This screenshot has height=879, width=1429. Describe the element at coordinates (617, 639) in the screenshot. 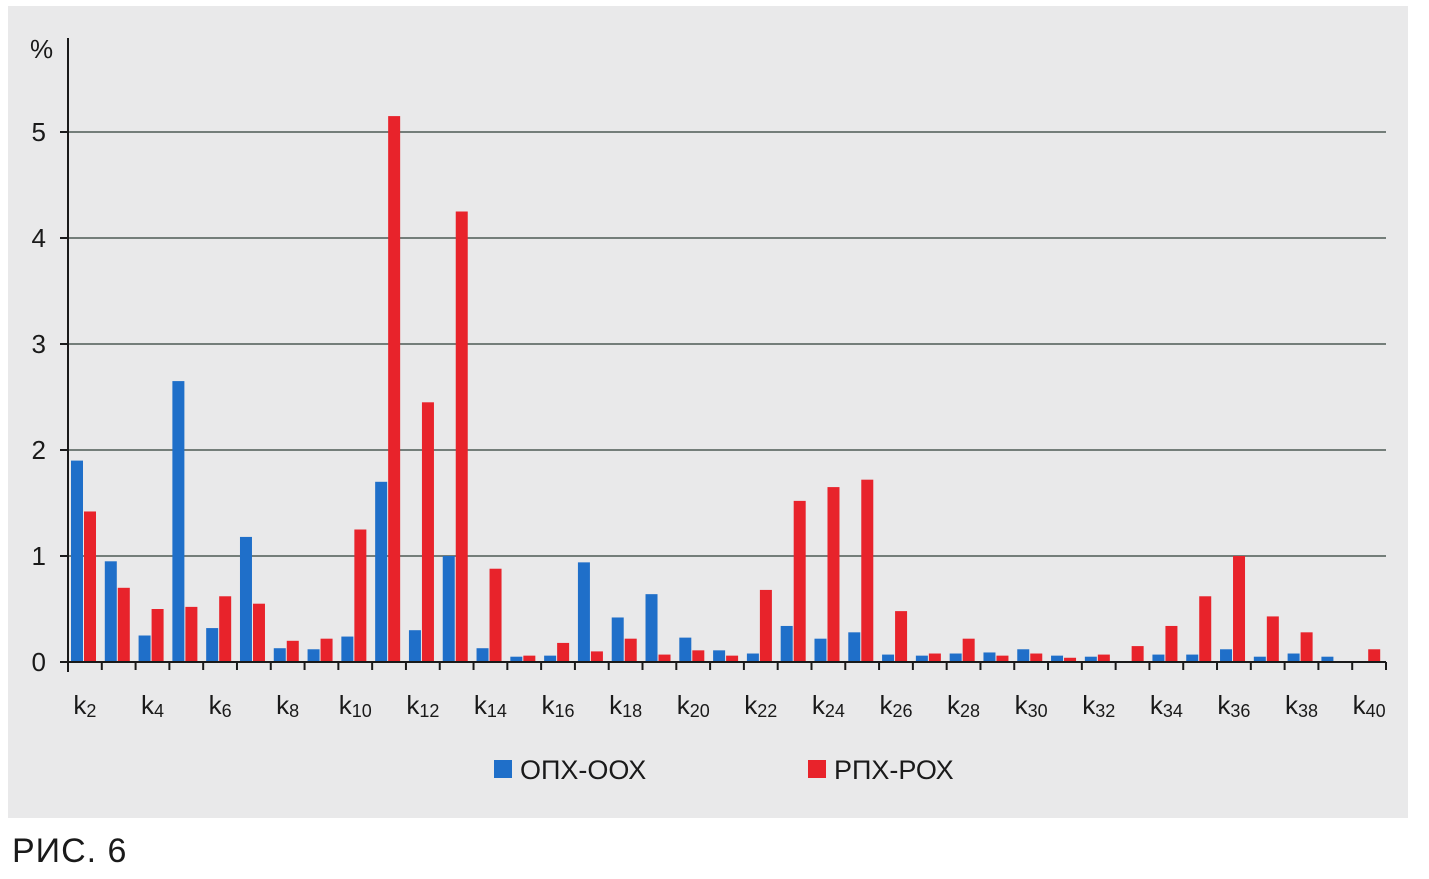

I see `bar-series-1-k18` at that location.